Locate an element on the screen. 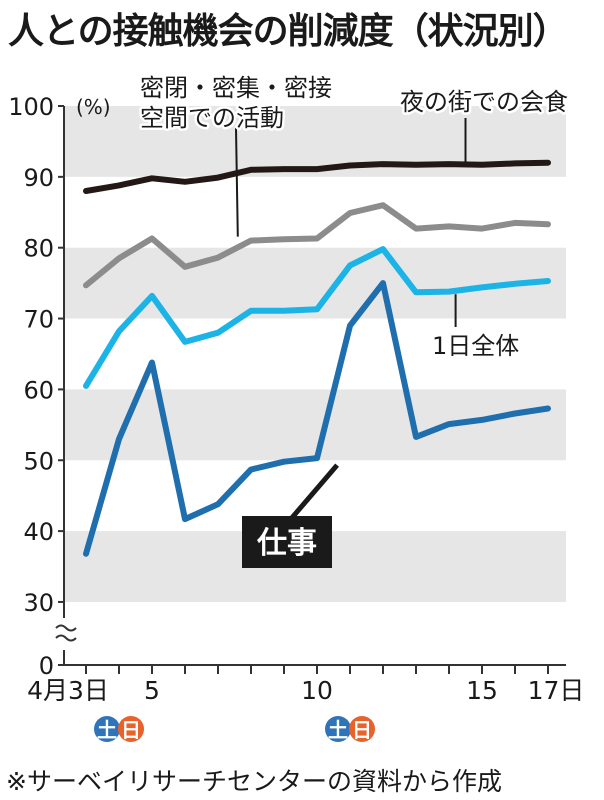 This screenshot has height=800, width=604. x-tick-label: 17日 is located at coordinates (556, 690).